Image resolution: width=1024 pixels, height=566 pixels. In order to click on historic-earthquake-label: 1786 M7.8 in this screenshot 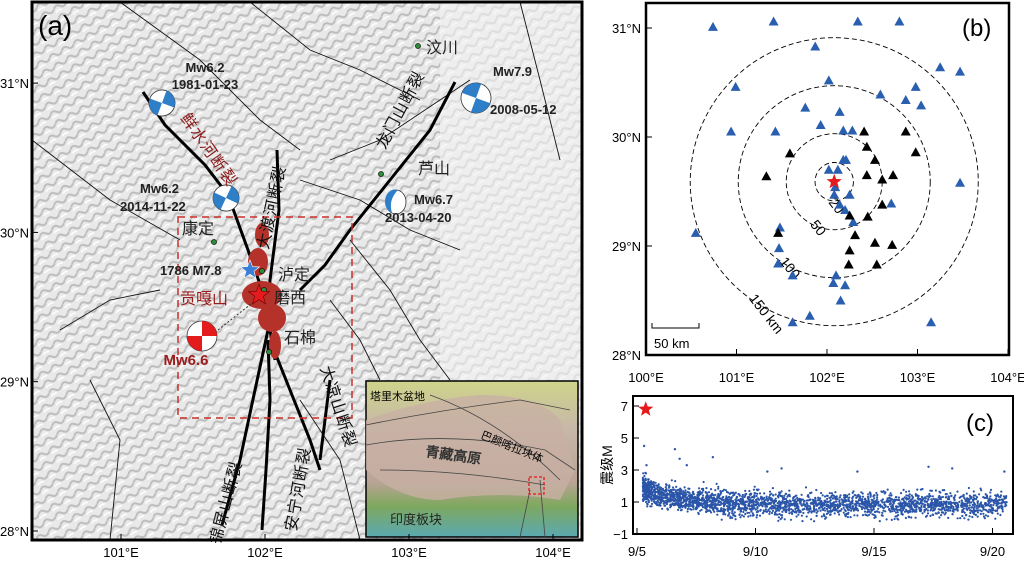, I will do `click(190, 270)`.